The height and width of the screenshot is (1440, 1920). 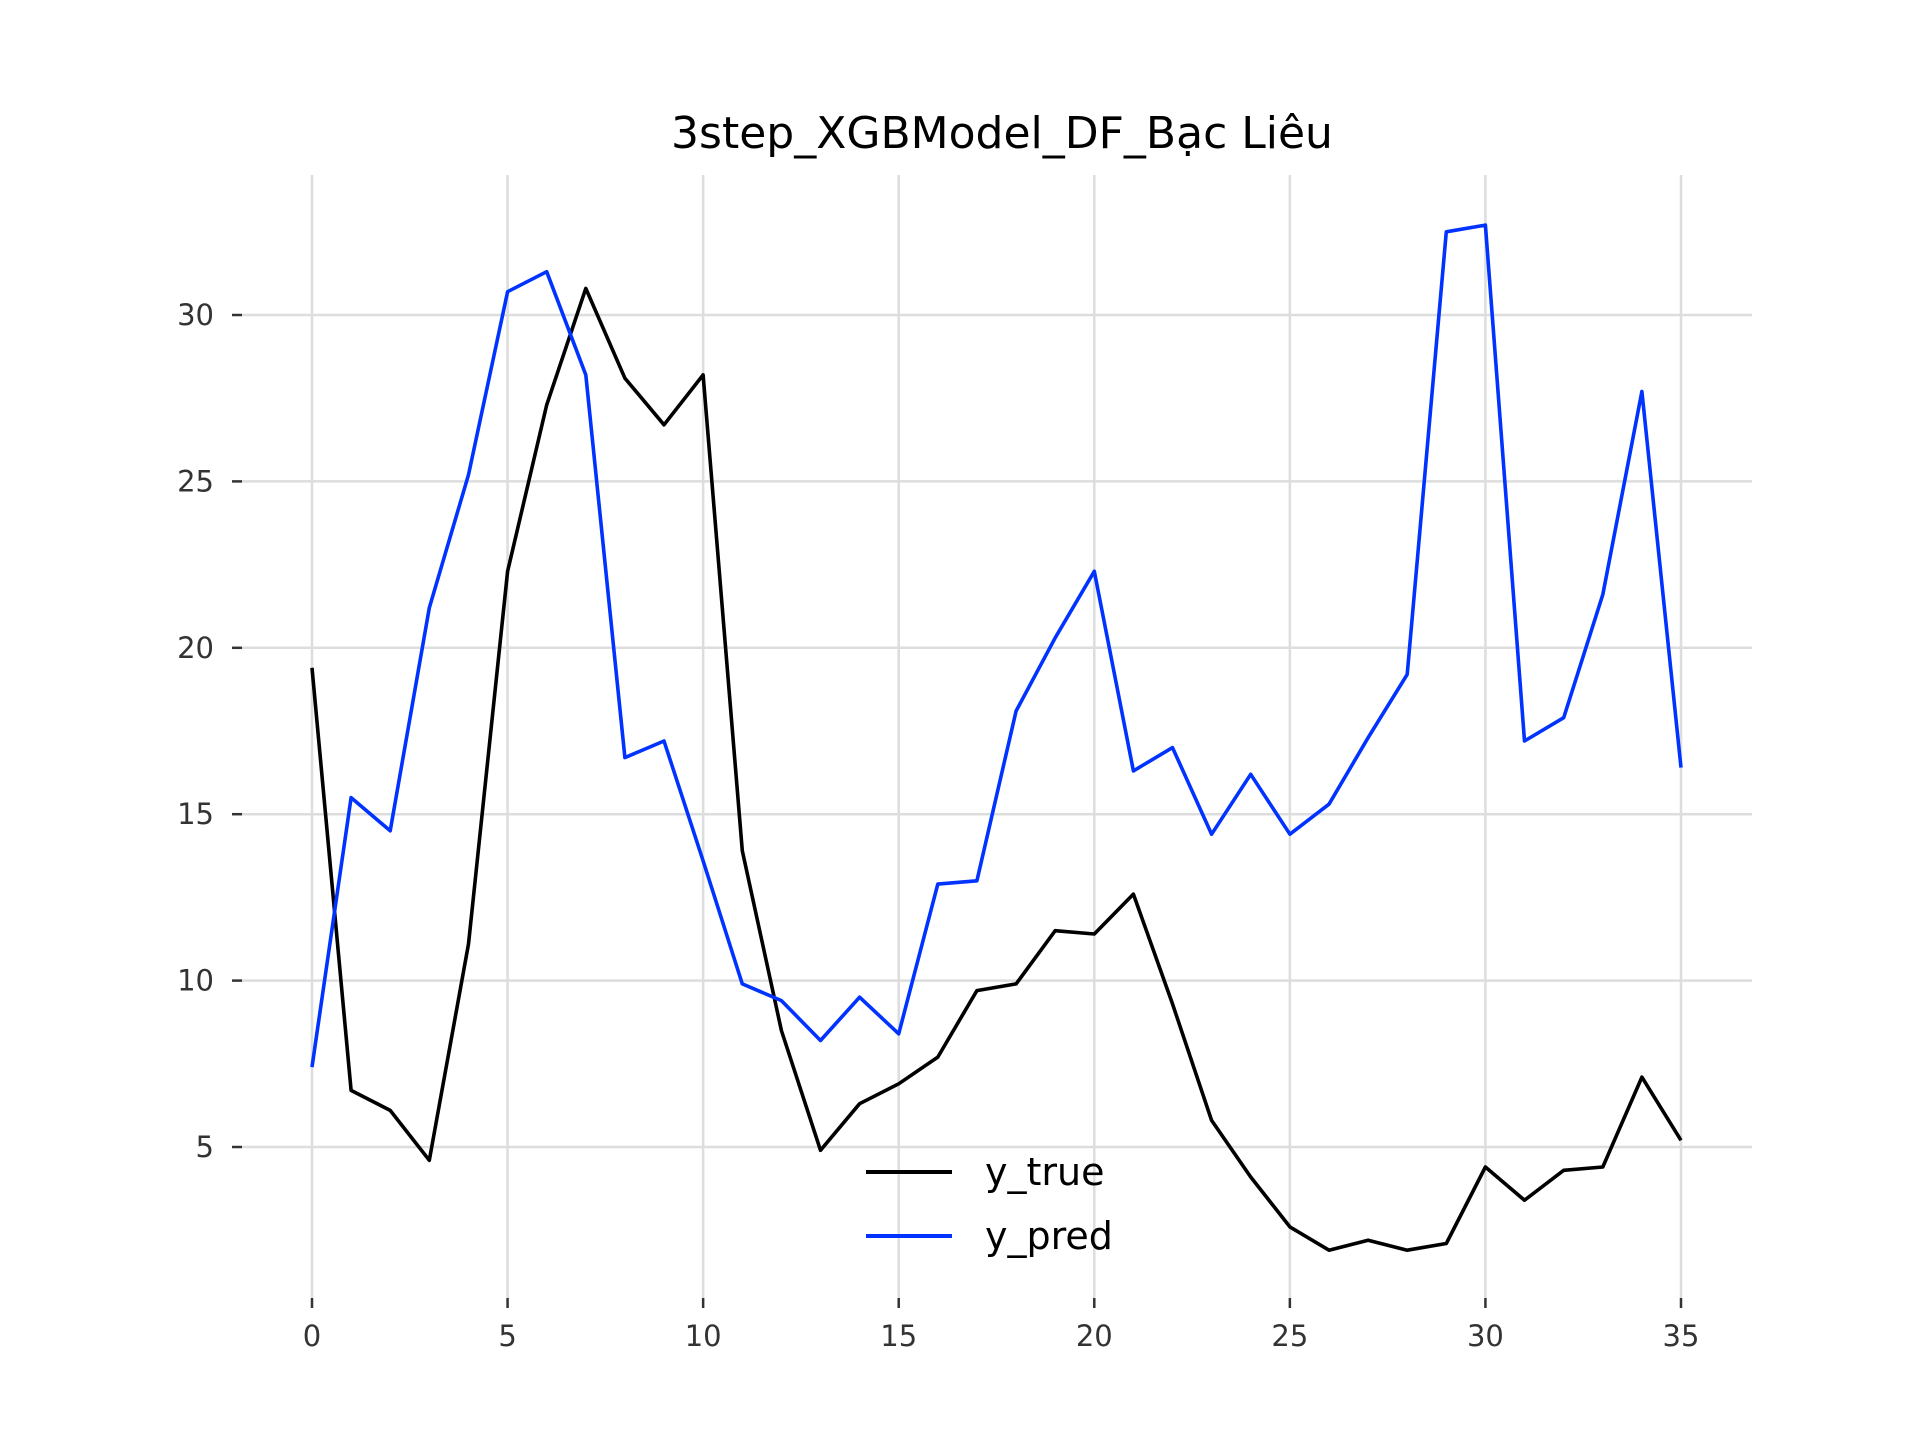 What do you see at coordinates (898, 1336) in the screenshot?
I see `x-tick-label: 15` at bounding box center [898, 1336].